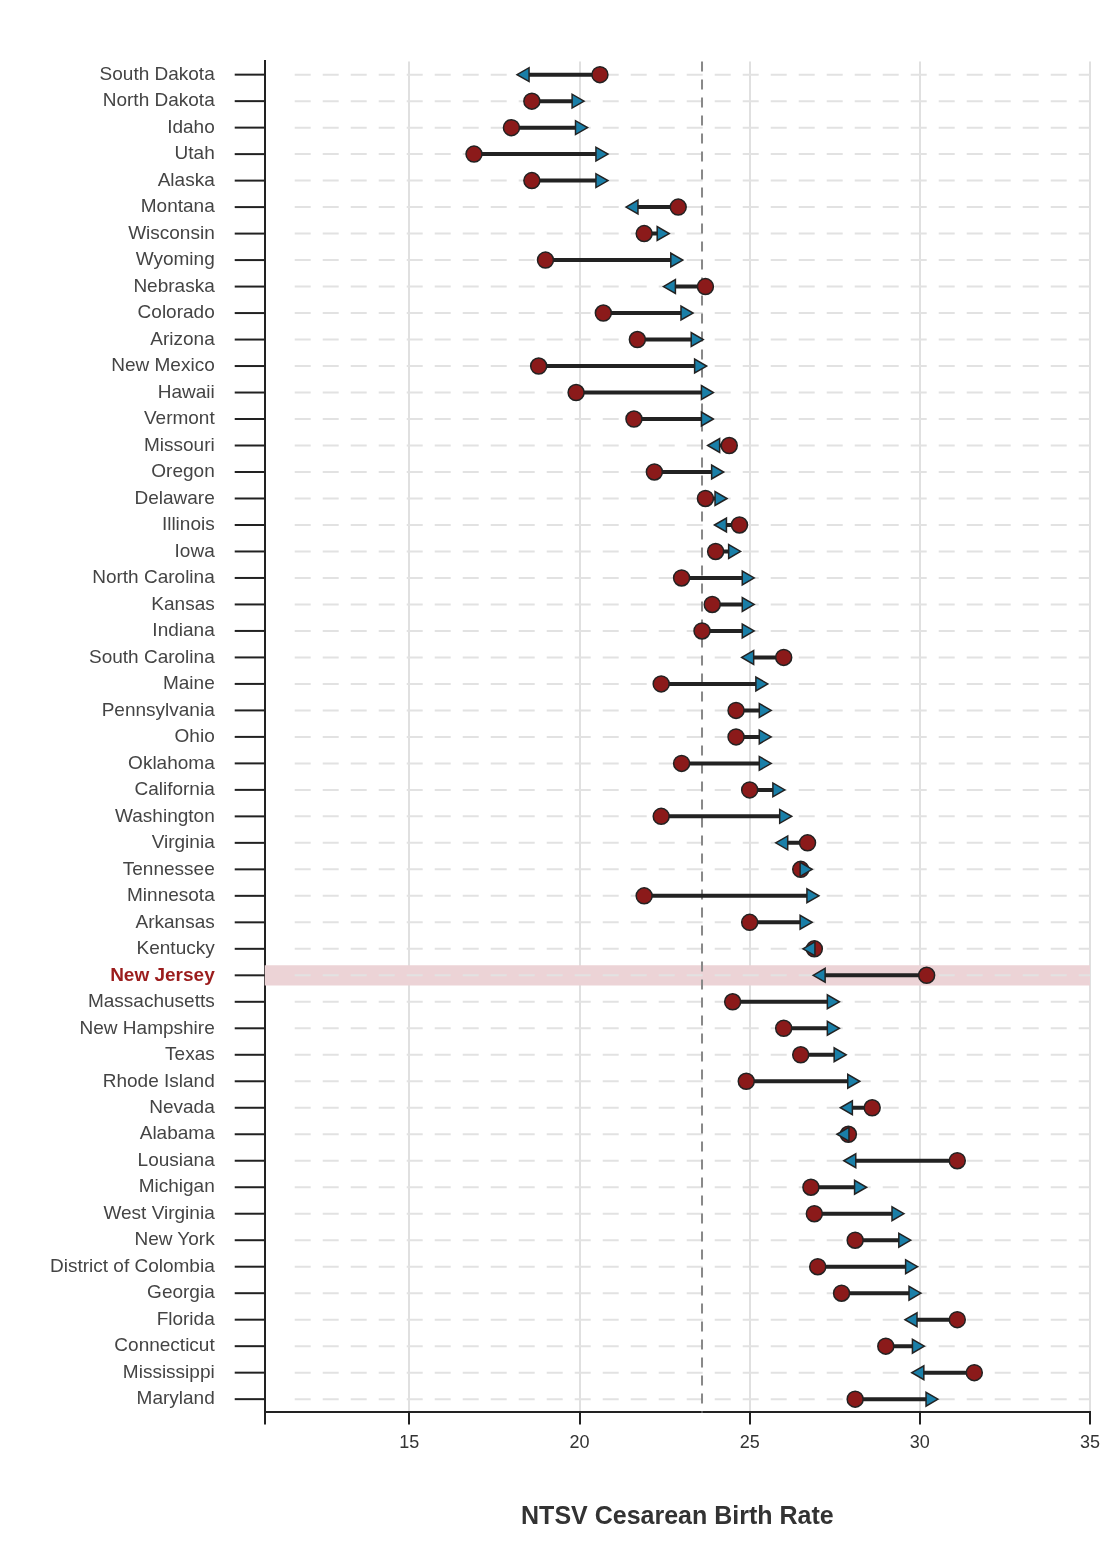  I want to click on y-tick-label: Maine, so click(188, 683).